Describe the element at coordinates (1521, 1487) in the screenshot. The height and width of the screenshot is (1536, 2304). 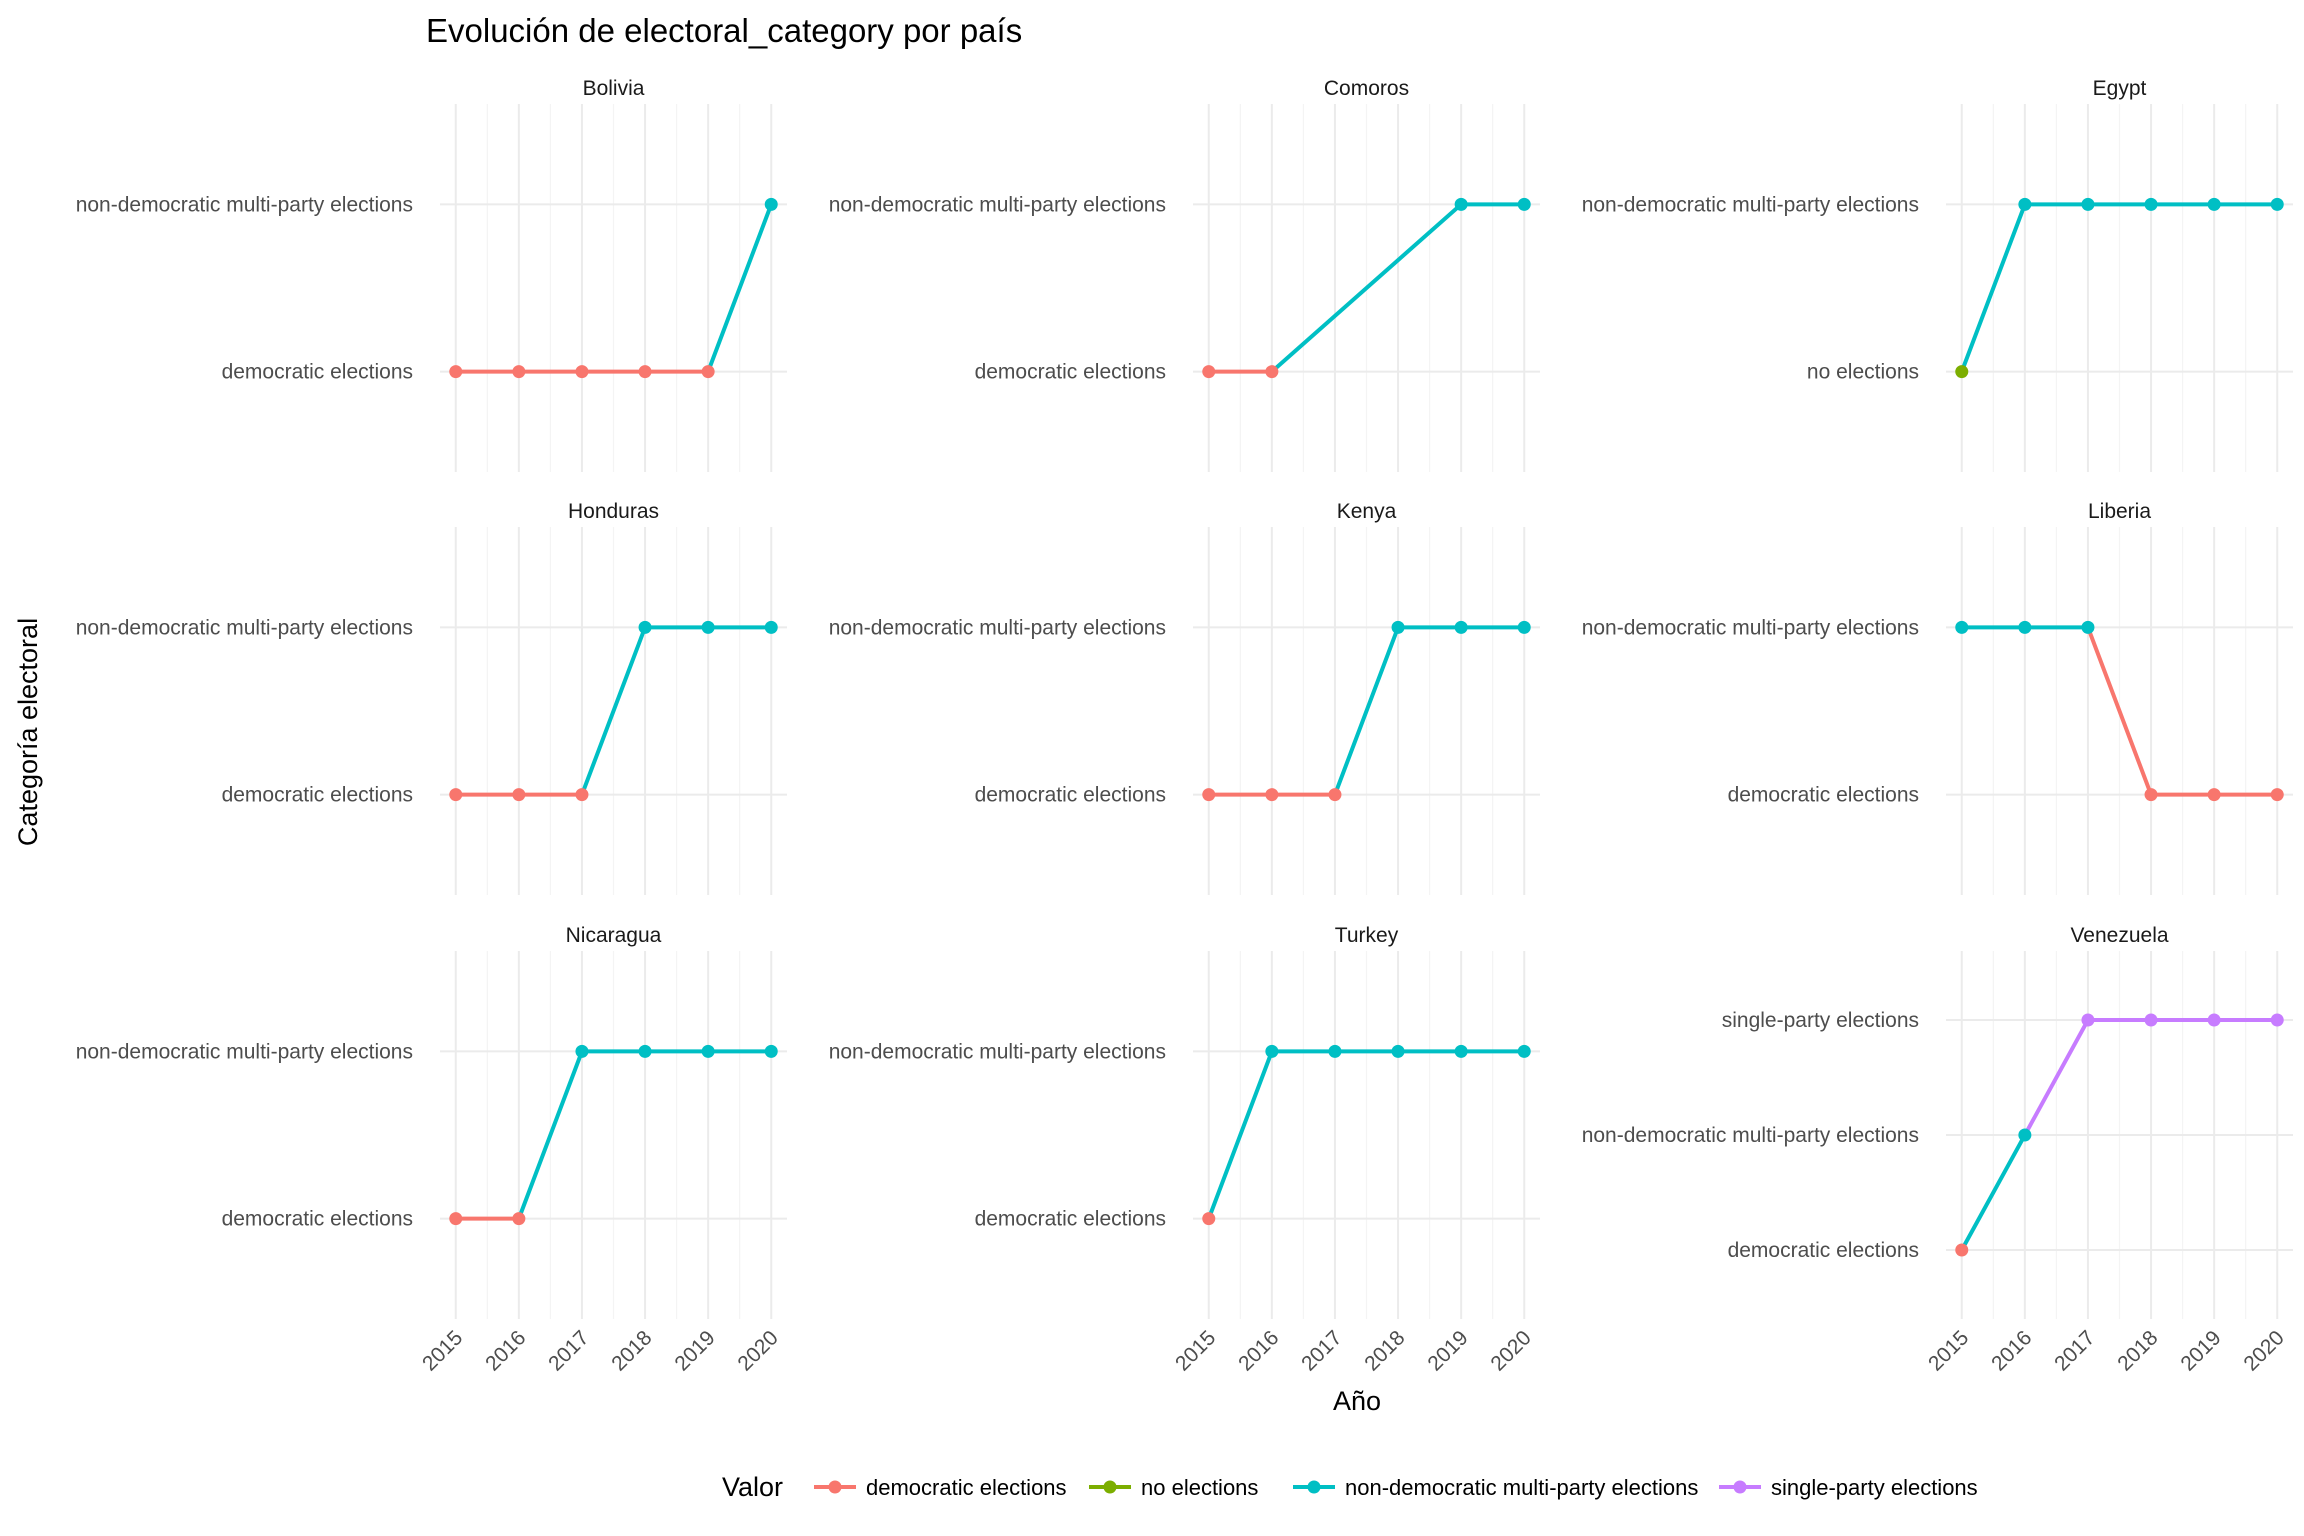
I see `legend-label: non-democratic multi-party elections` at that location.